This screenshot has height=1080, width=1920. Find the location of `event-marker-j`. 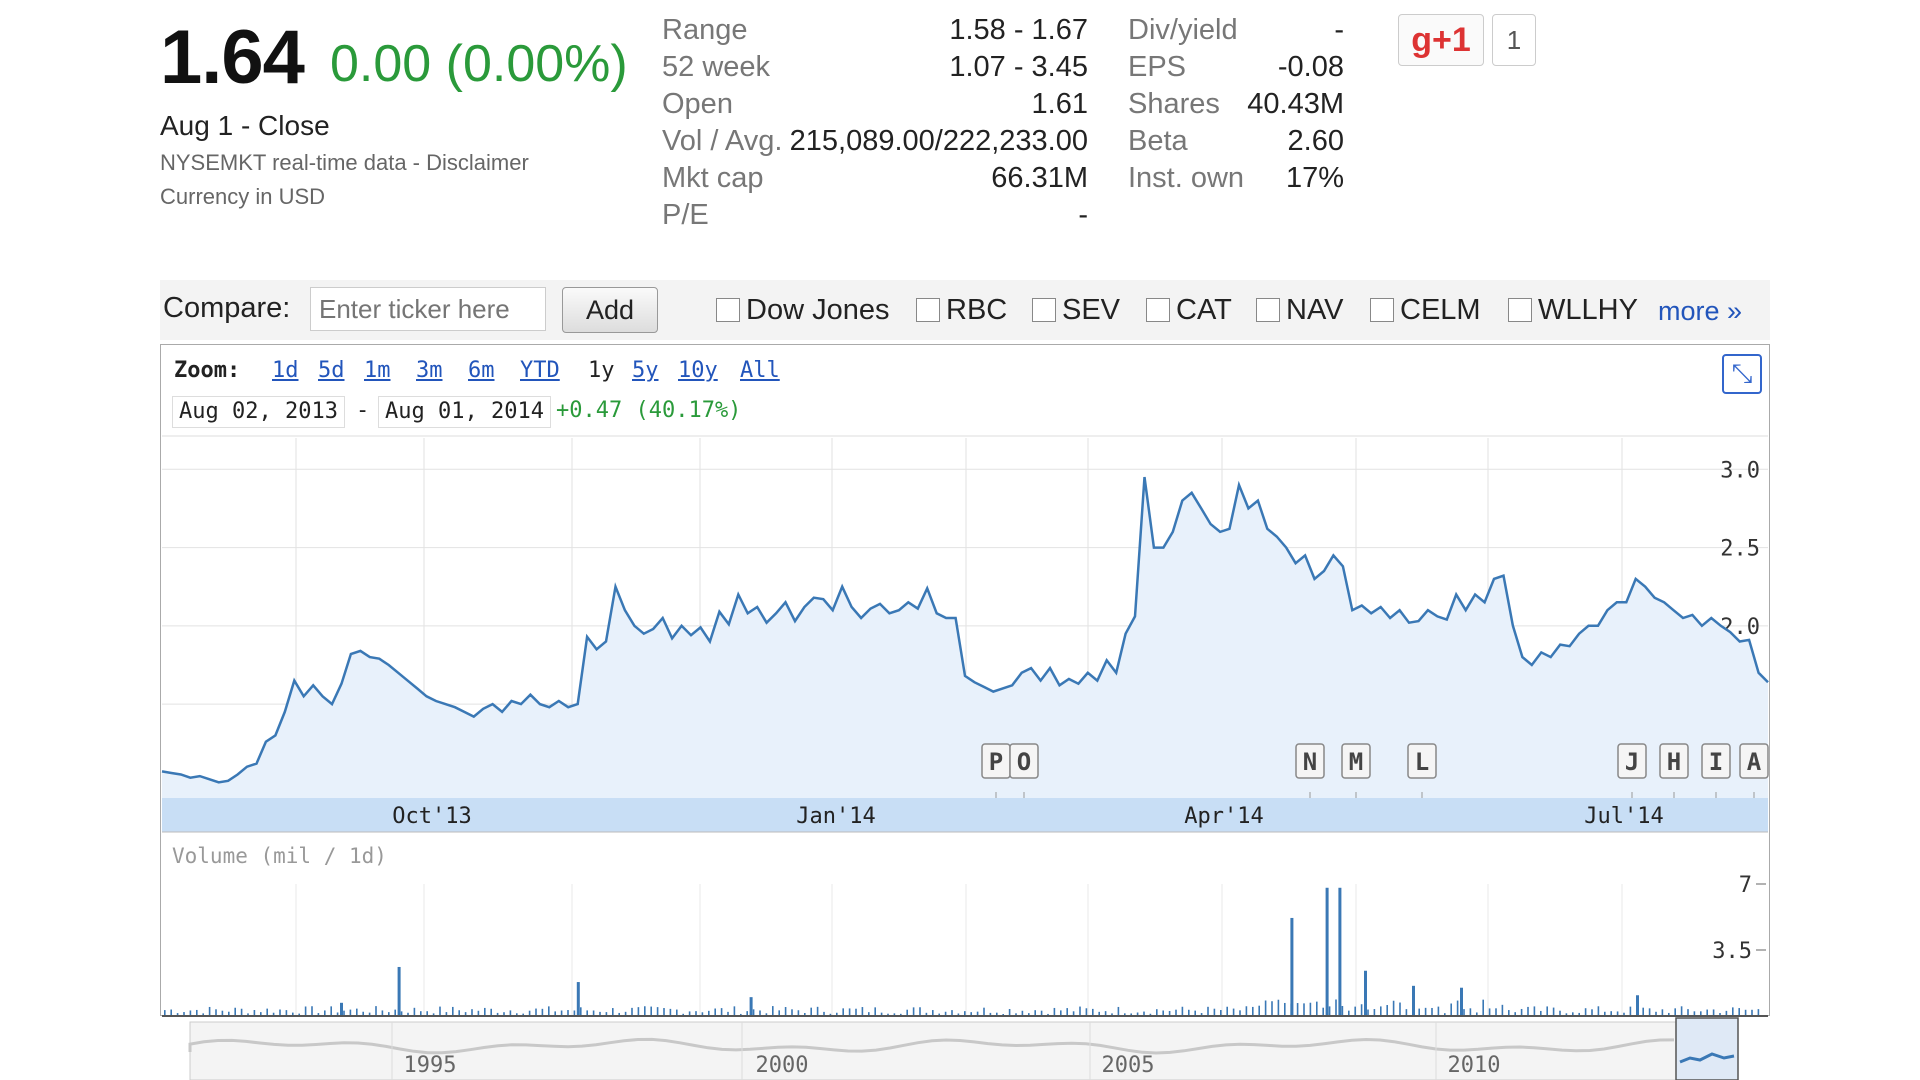

event-marker-j is located at coordinates (1632, 761).